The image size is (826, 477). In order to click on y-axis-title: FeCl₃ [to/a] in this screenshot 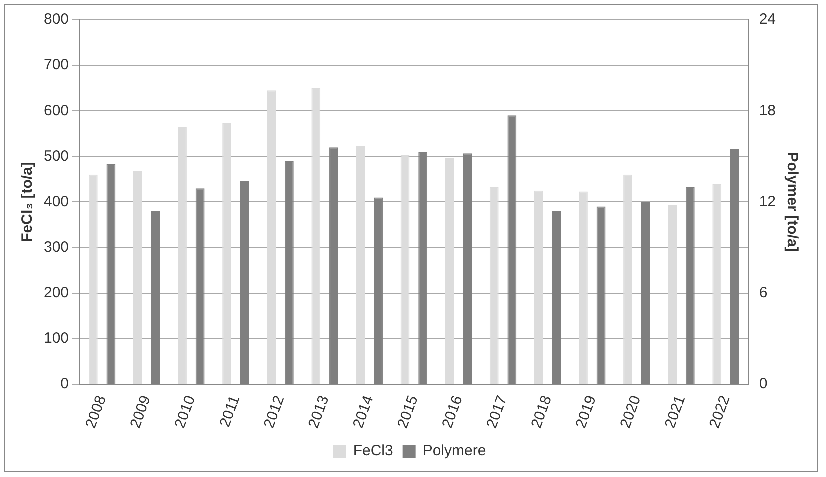, I will do `click(27, 202)`.